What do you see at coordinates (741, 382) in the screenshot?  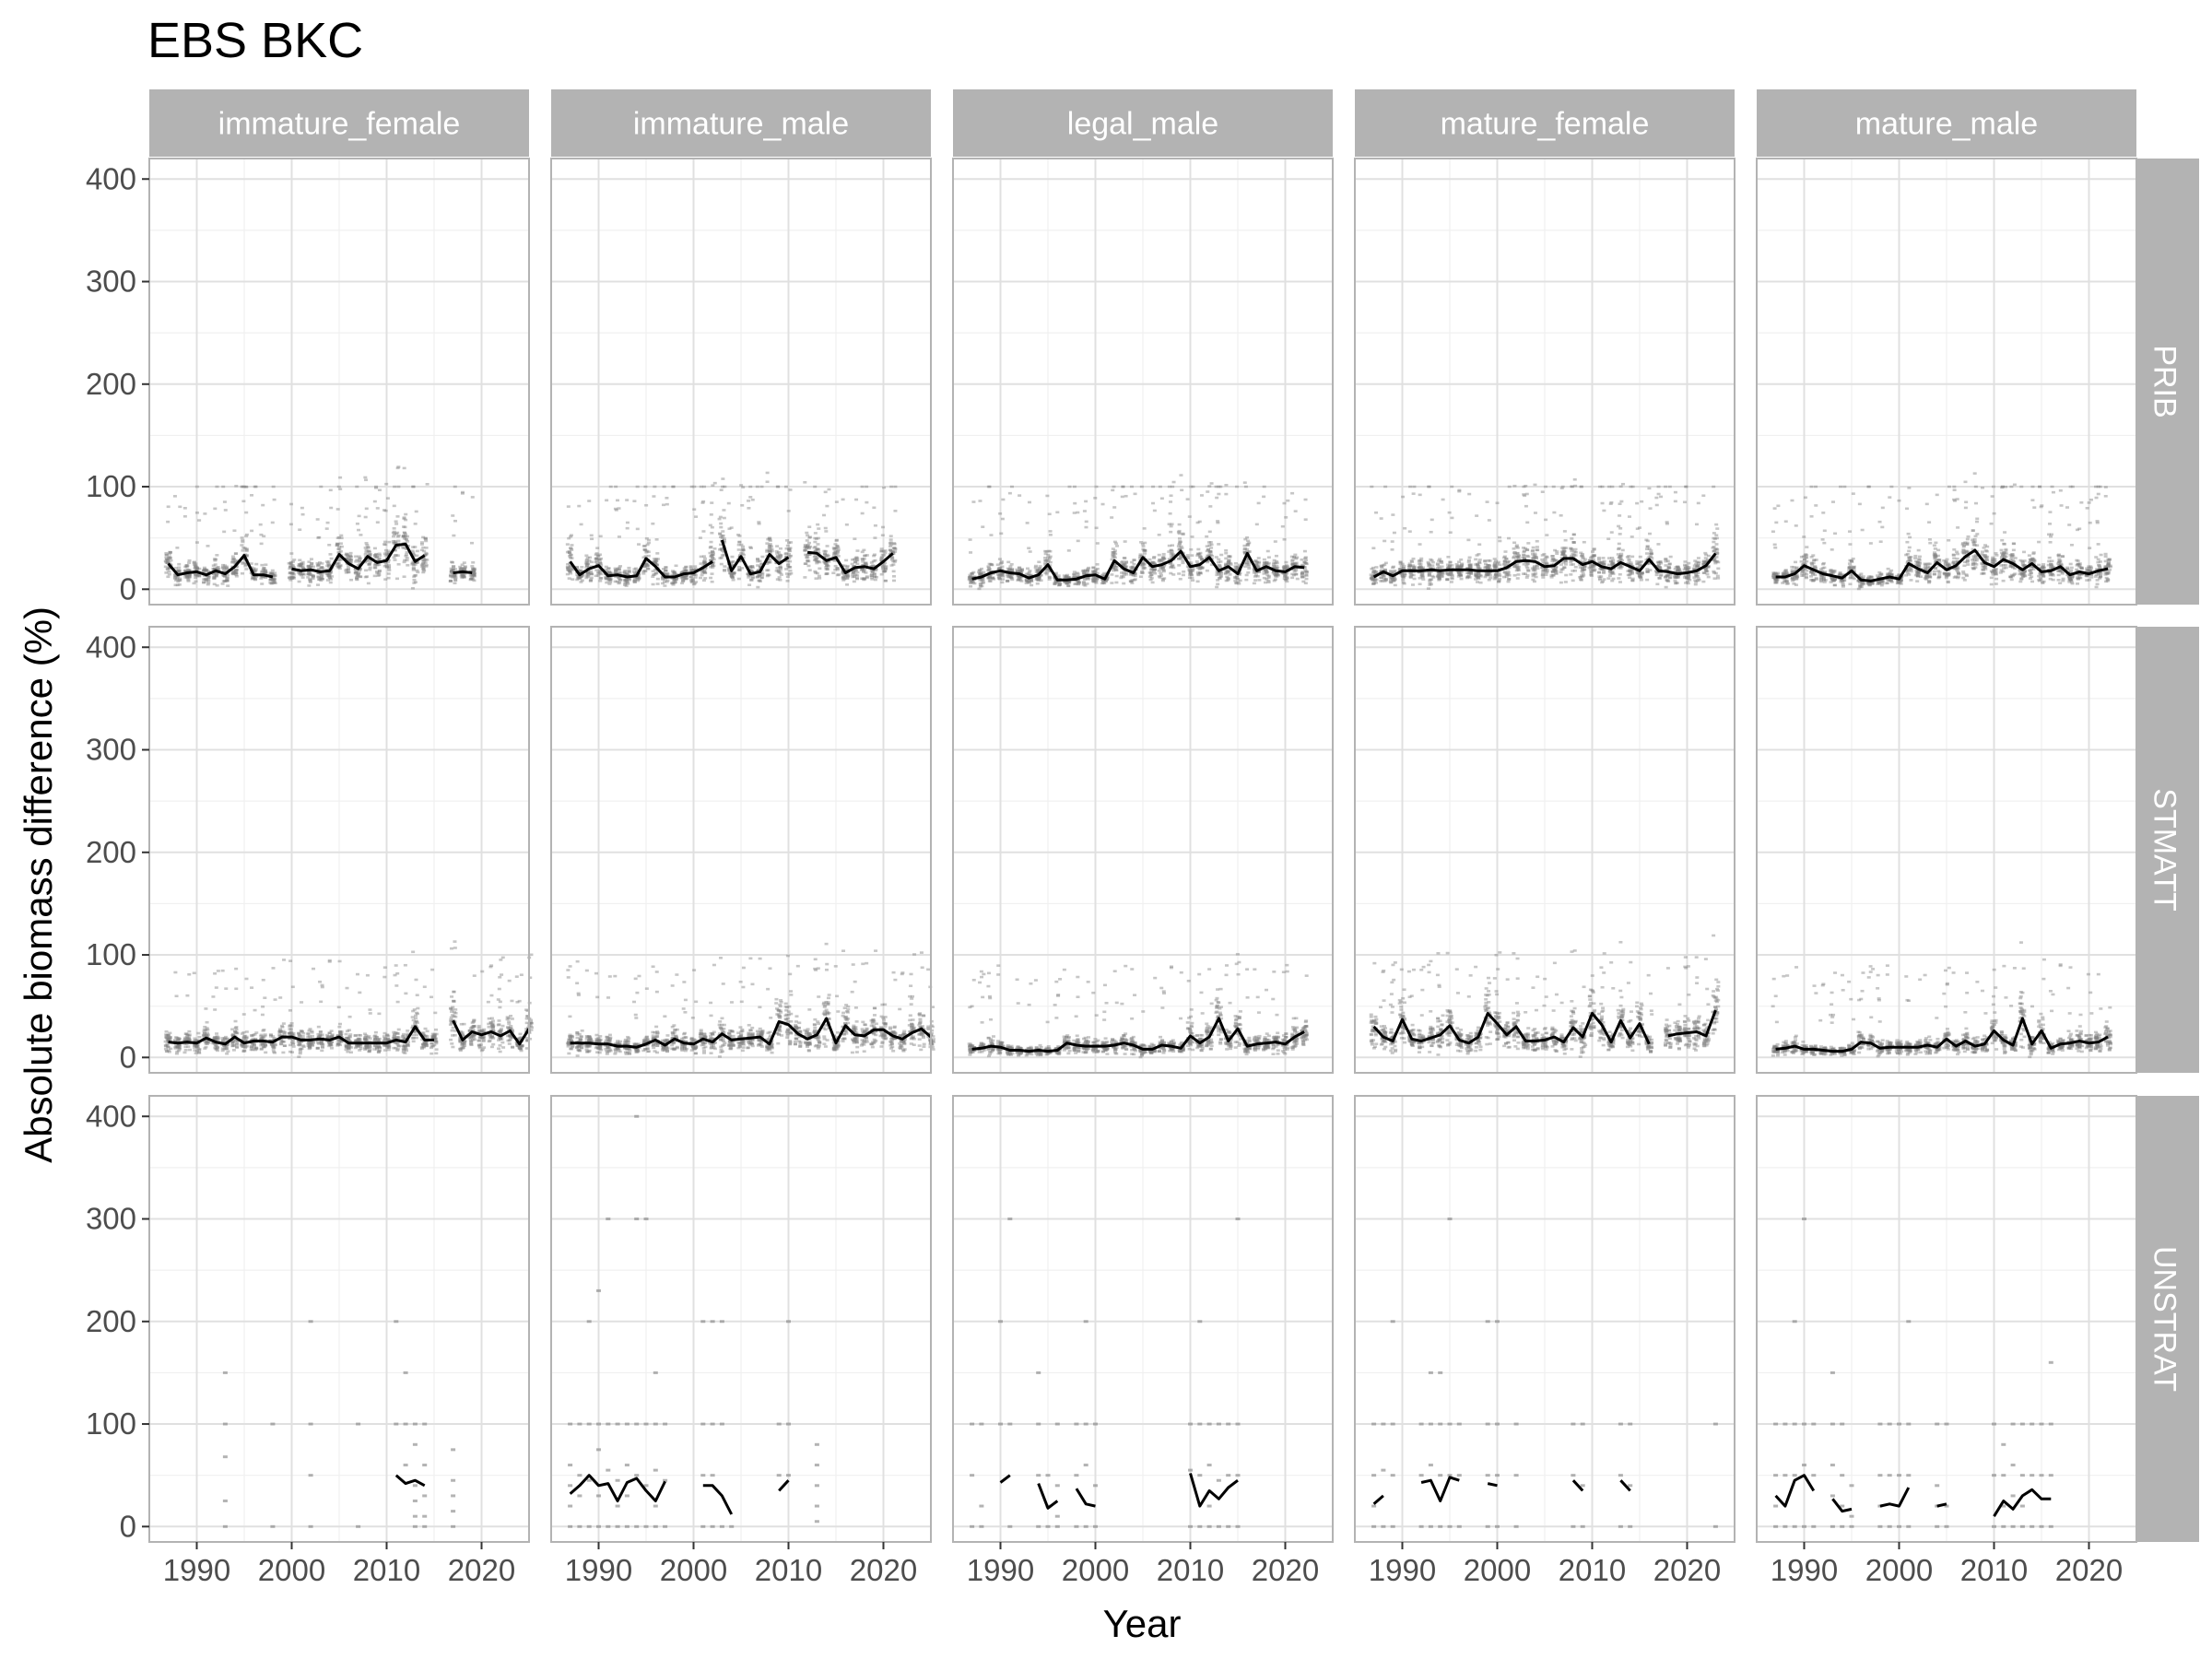 I see `panel-PRIB-immature_male` at bounding box center [741, 382].